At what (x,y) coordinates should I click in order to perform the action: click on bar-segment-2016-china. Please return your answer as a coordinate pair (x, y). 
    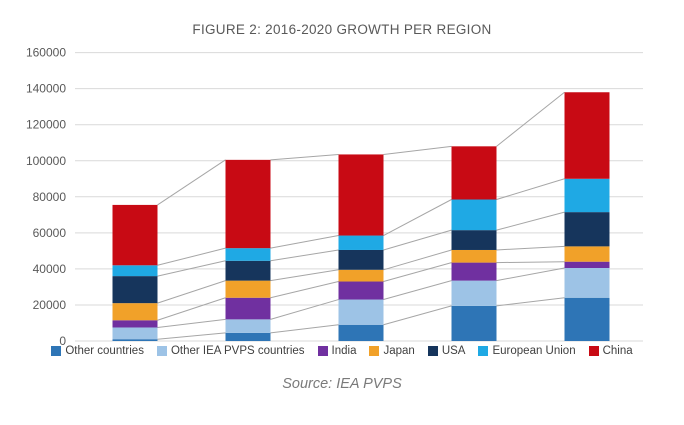
    Looking at the image, I should click on (135, 235).